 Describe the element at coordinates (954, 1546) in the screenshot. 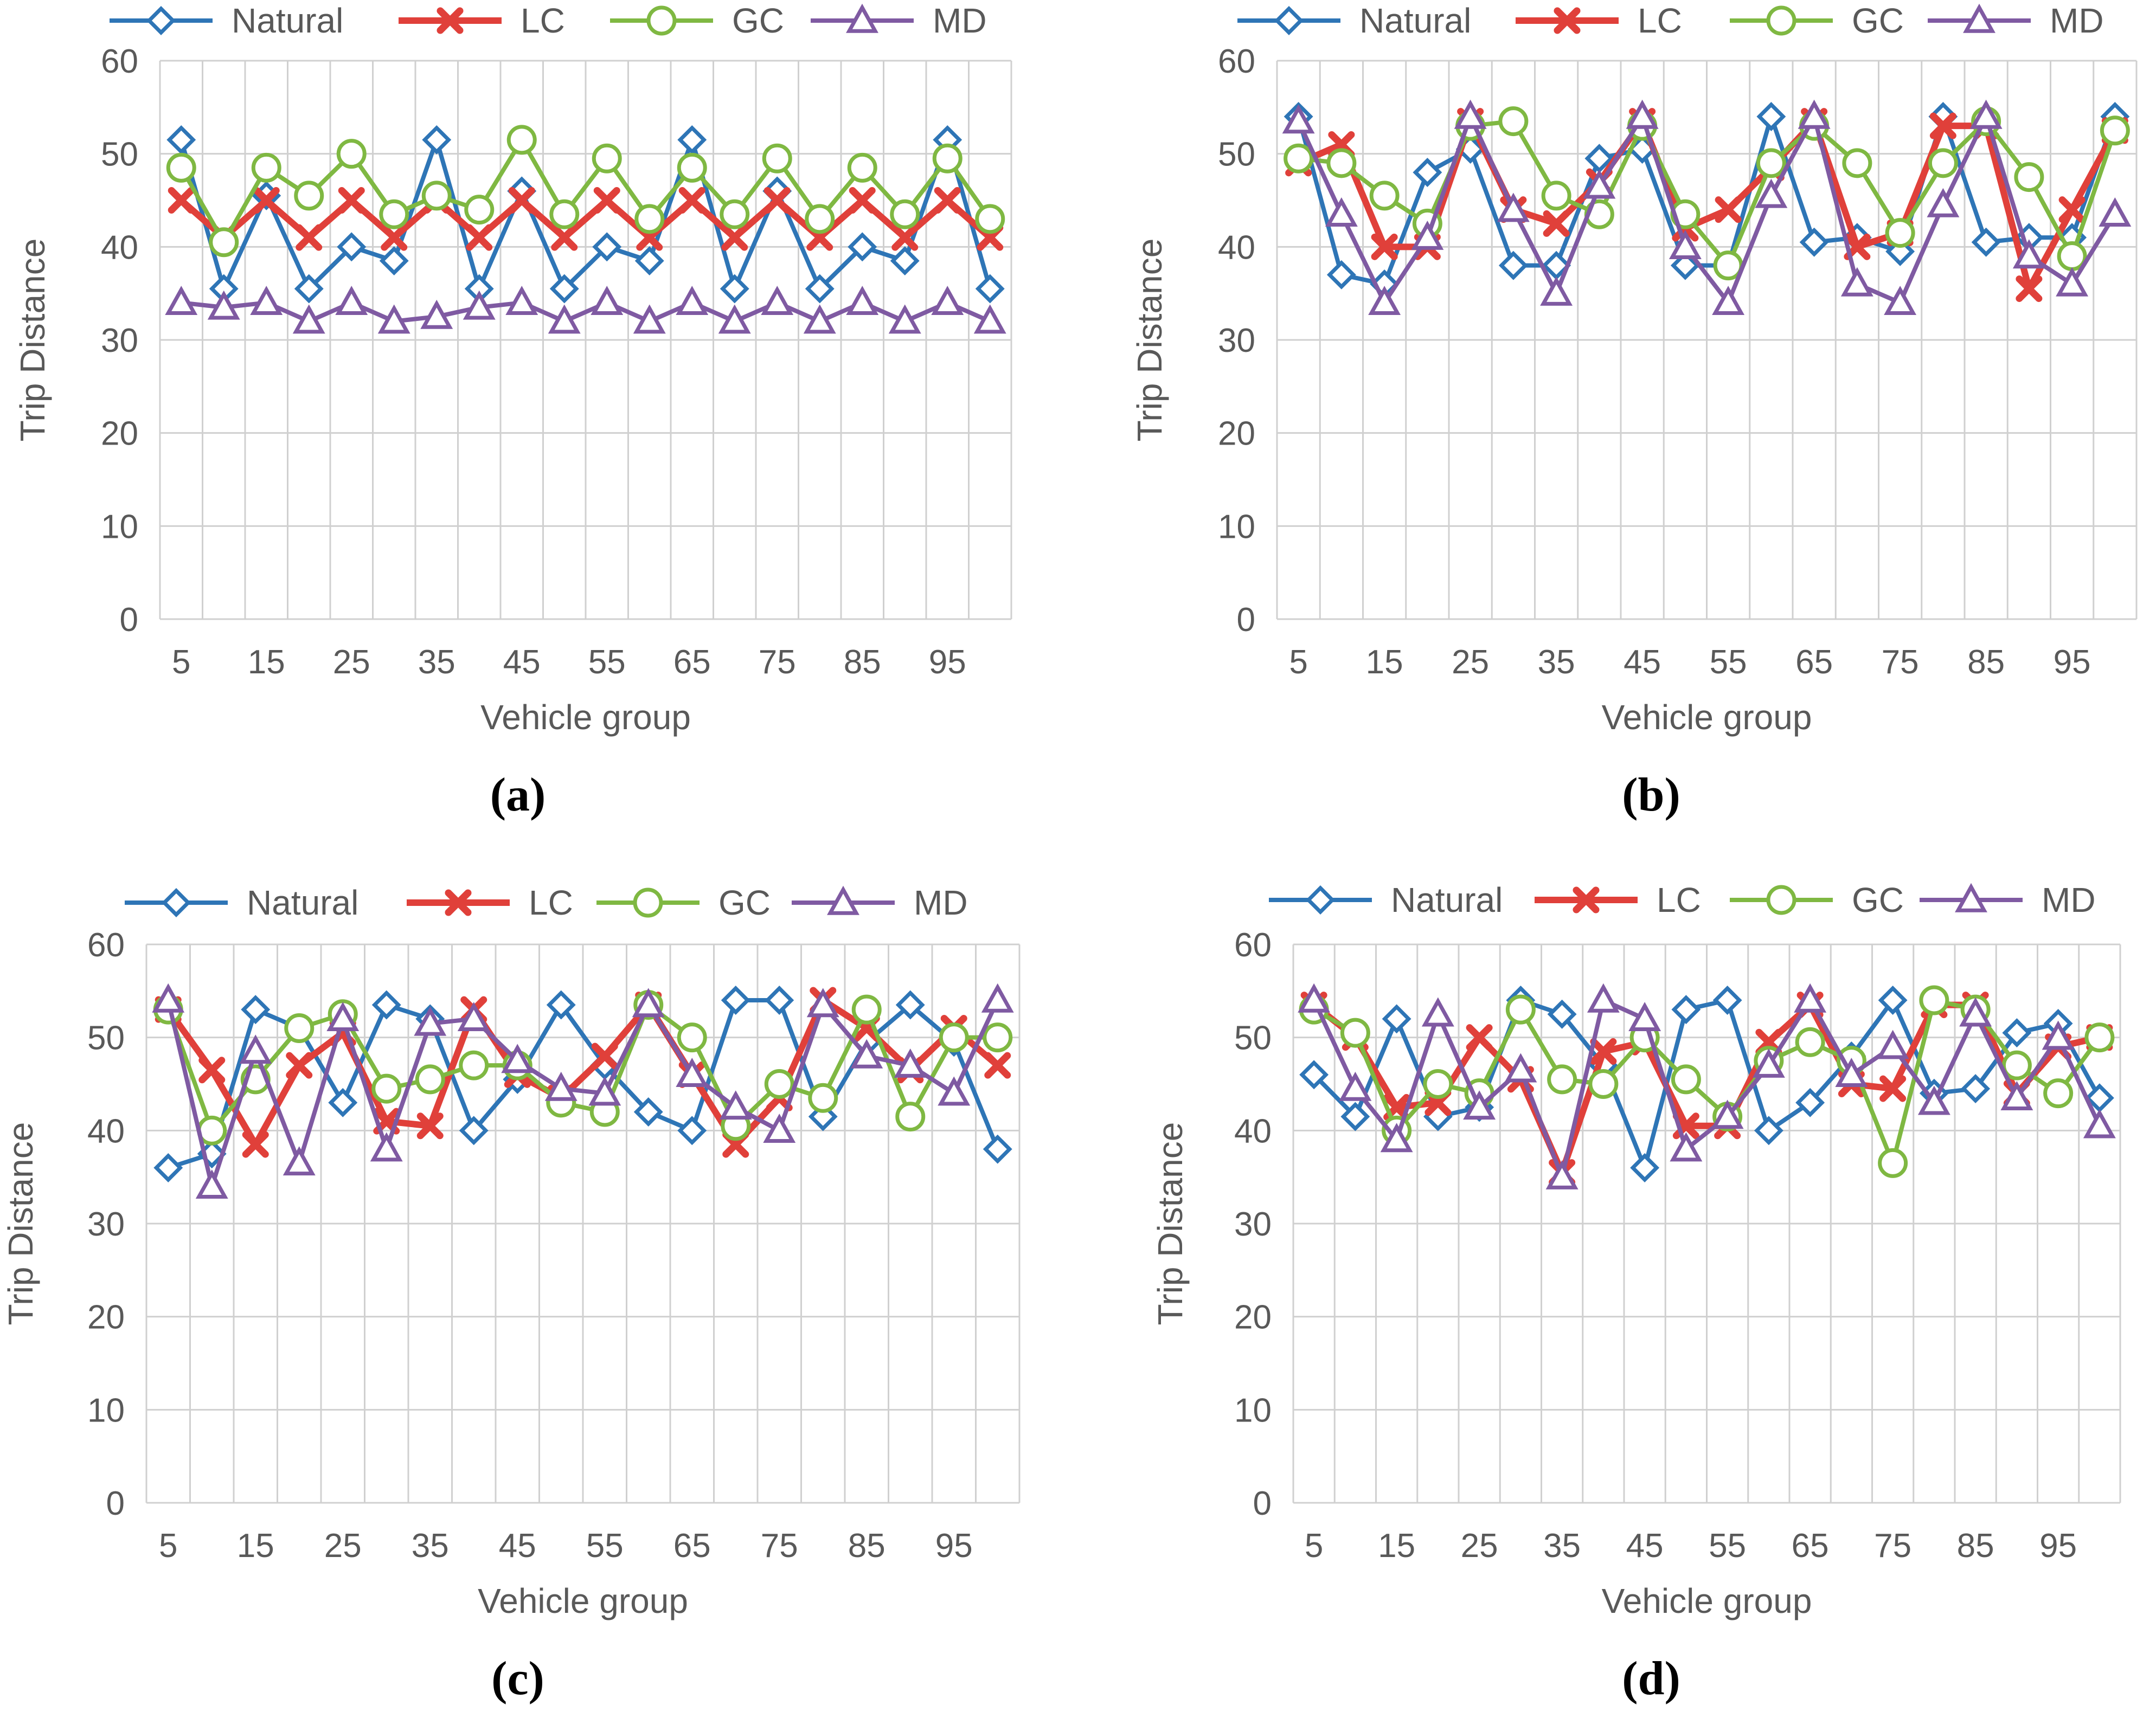

I see `x-tick-label: 95` at that location.